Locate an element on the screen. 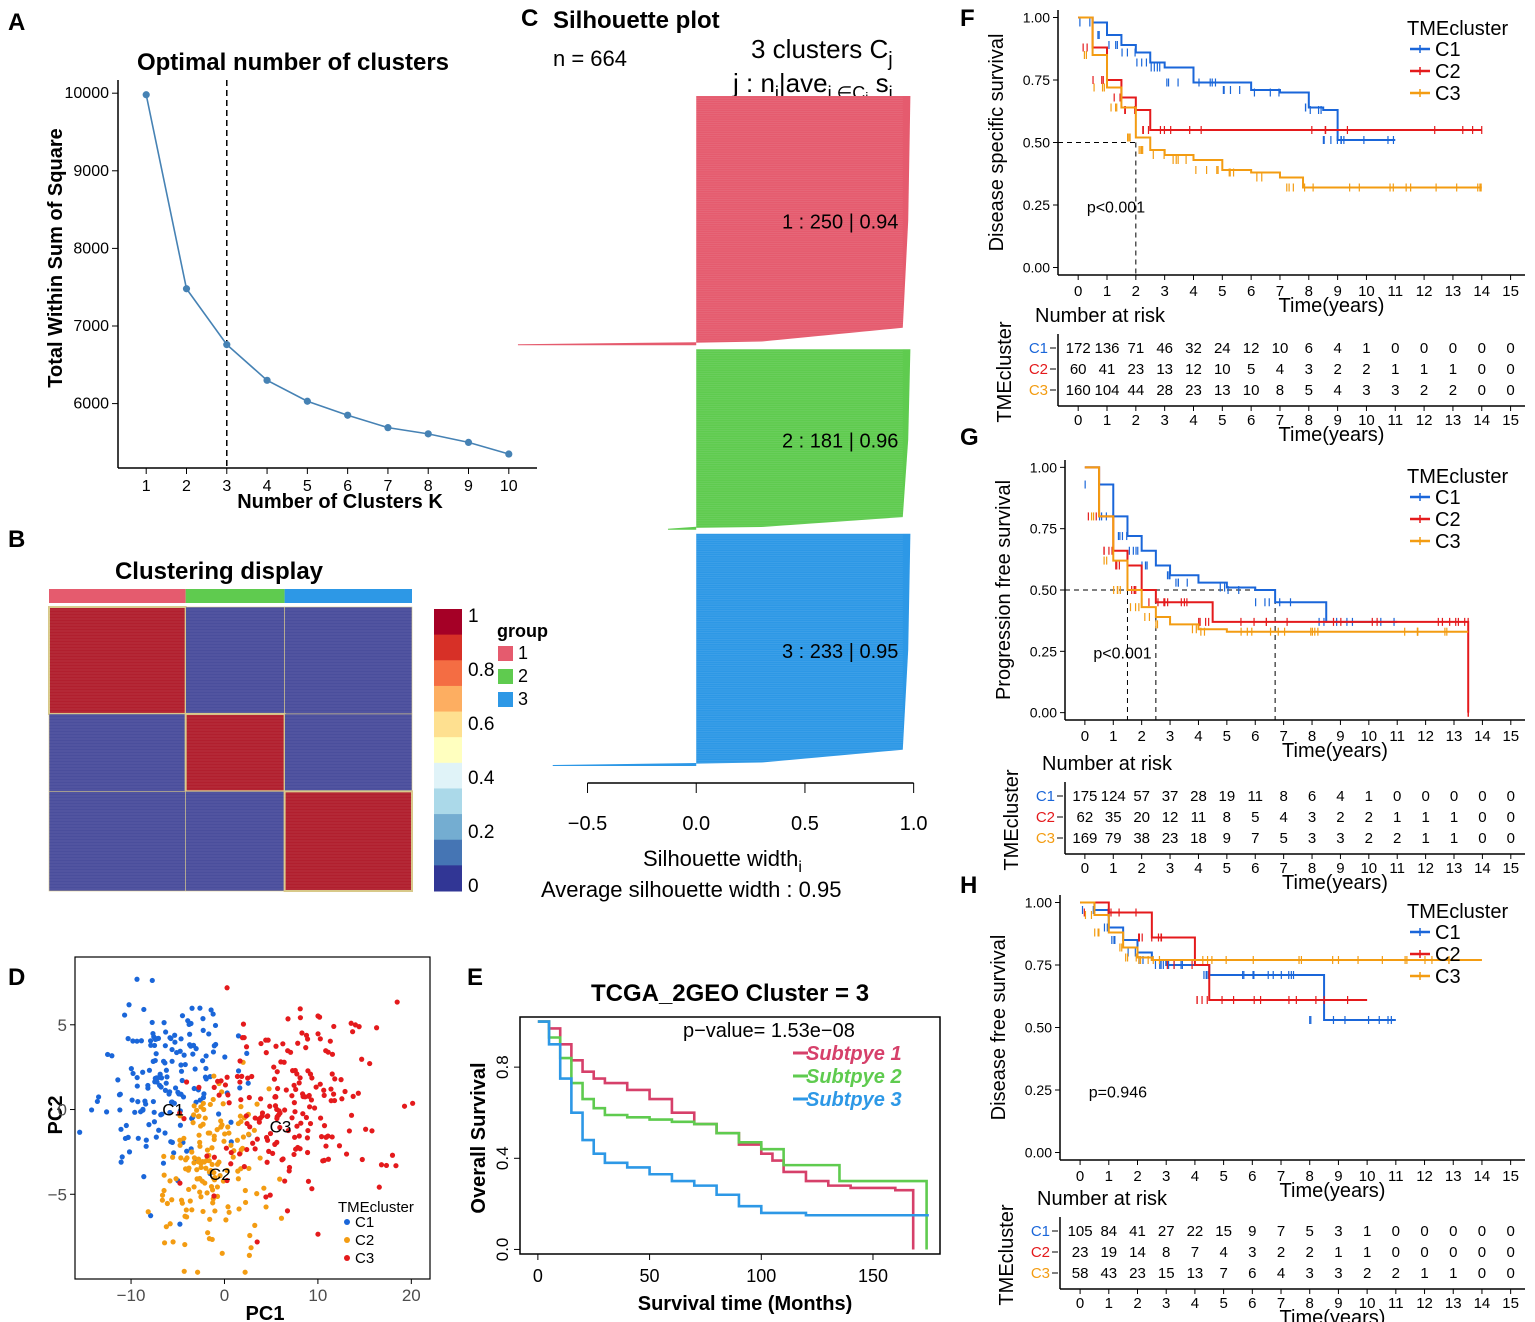 The image size is (1535, 1322). risk-x-tick-label: 11 is located at coordinates (1397, 868).